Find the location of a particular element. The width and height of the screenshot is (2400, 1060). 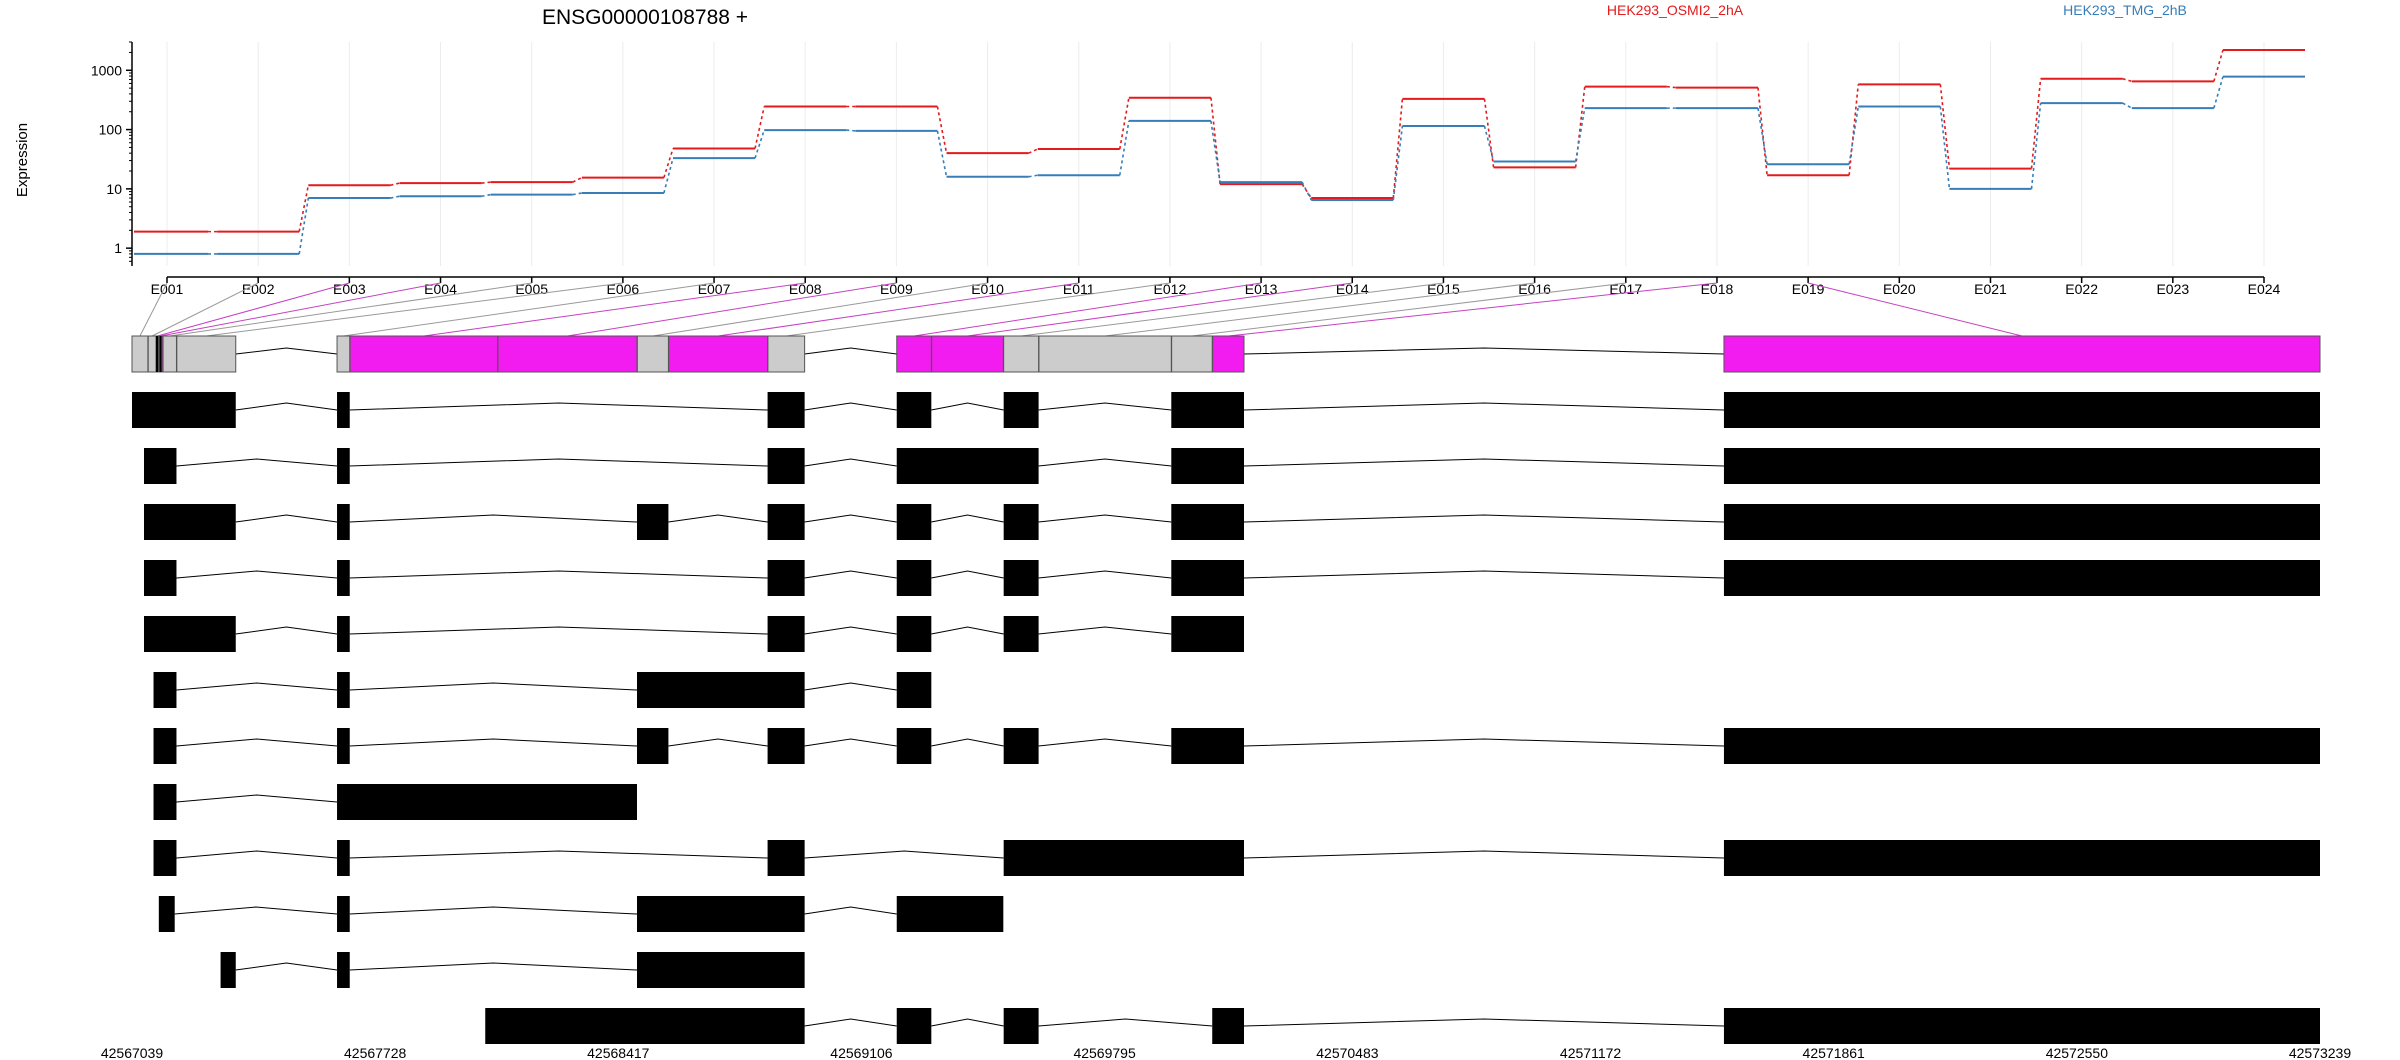

gene-exon-E002 is located at coordinates (152, 354).